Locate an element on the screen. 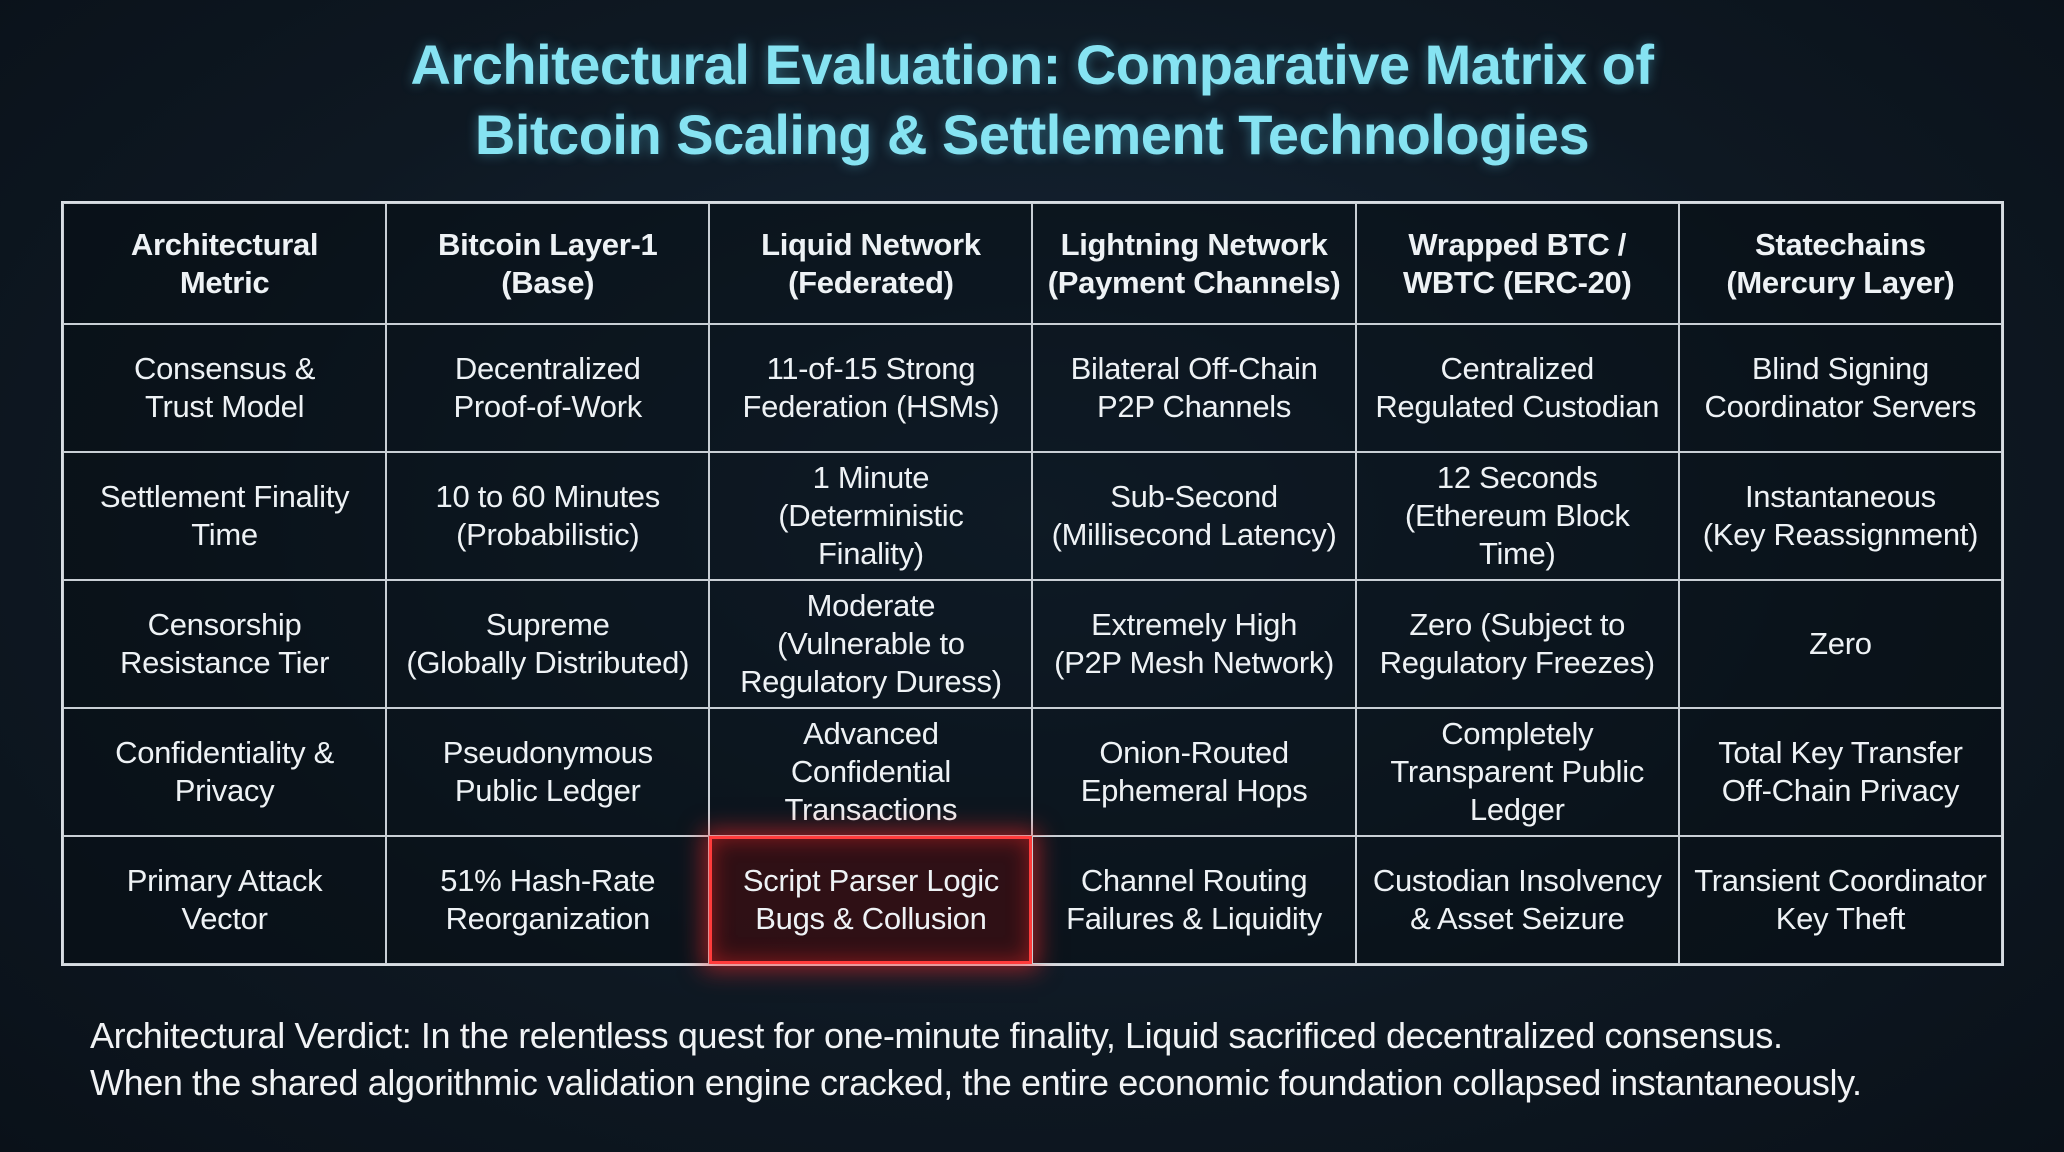  table-cell: Custodian Insolvency & Asset Seizure is located at coordinates (1517, 900).